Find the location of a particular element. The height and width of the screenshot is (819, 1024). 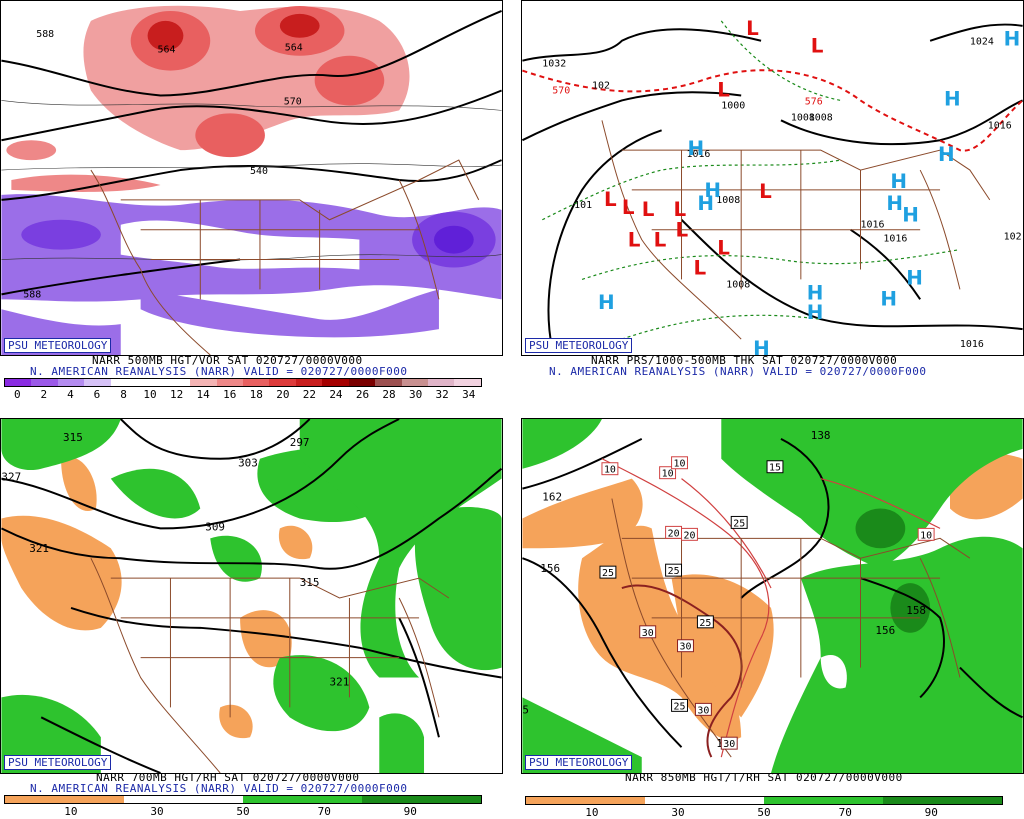

contour-label: 158 is located at coordinates (916, 610).